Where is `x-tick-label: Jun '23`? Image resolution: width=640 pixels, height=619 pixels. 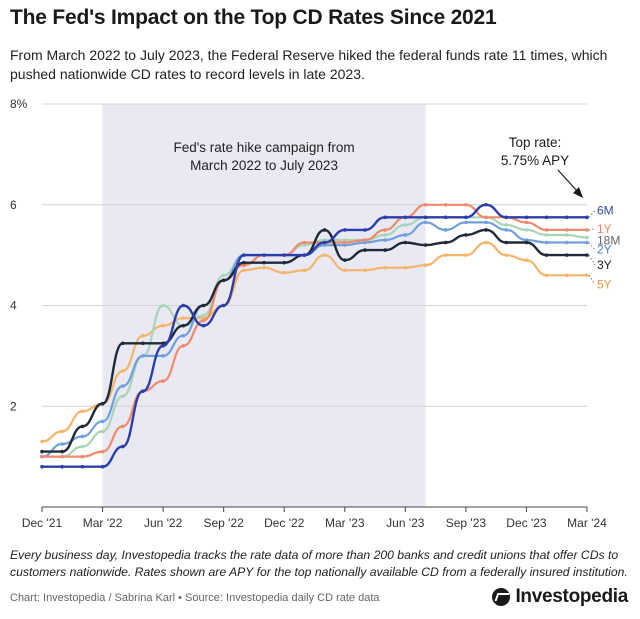 x-tick-label: Jun '23 is located at coordinates (405, 523).